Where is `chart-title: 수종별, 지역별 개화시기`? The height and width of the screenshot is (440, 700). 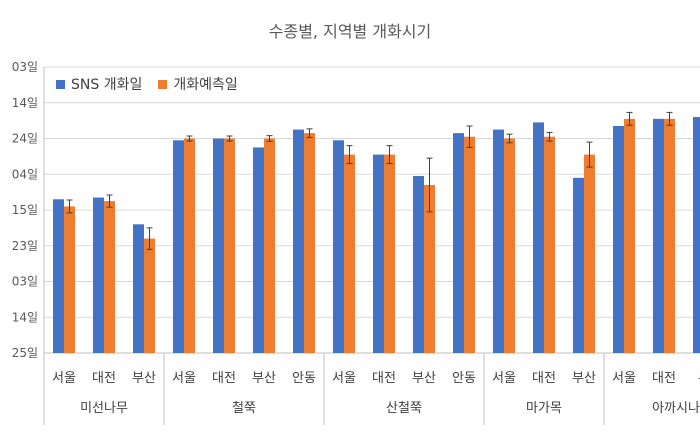 chart-title: 수종별, 지역별 개화시기 is located at coordinates (350, 31).